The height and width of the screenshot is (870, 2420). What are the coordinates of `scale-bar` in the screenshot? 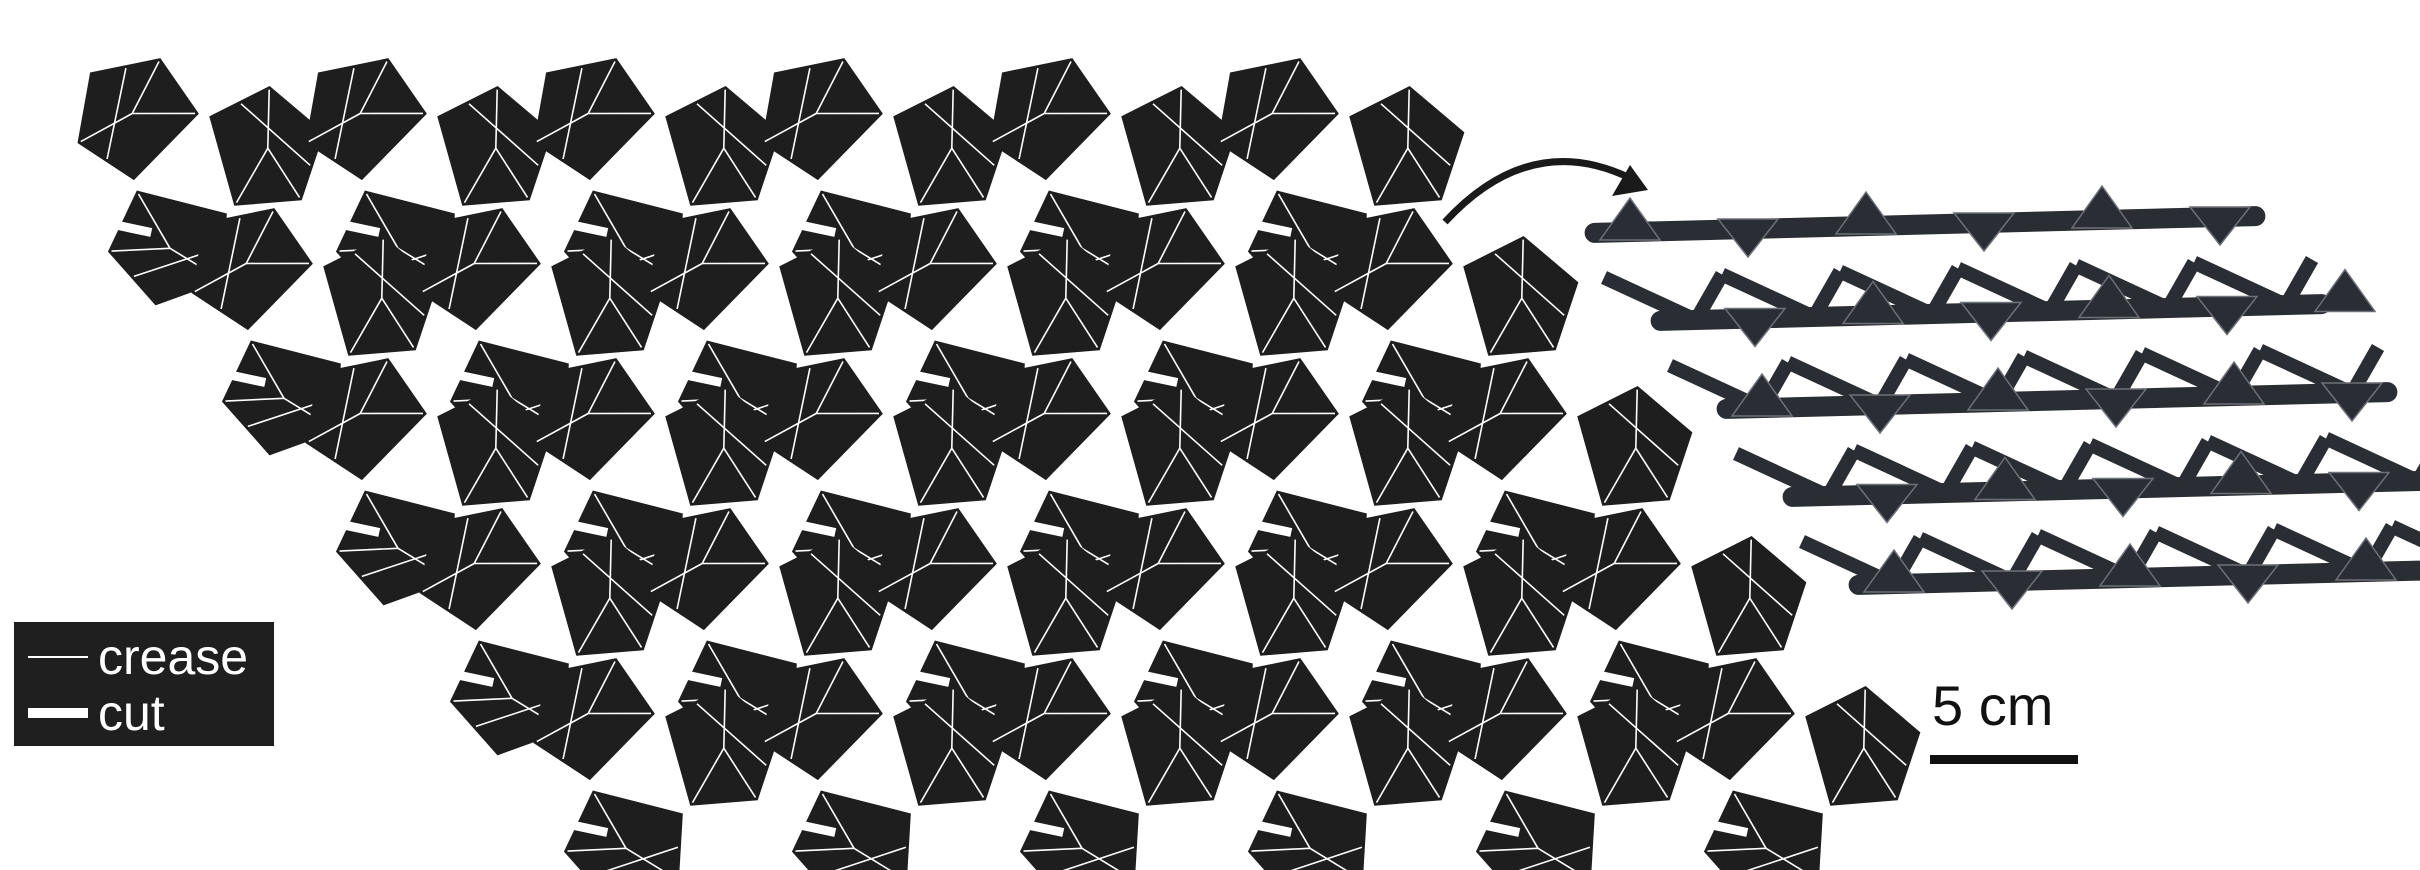 It's located at (2004, 759).